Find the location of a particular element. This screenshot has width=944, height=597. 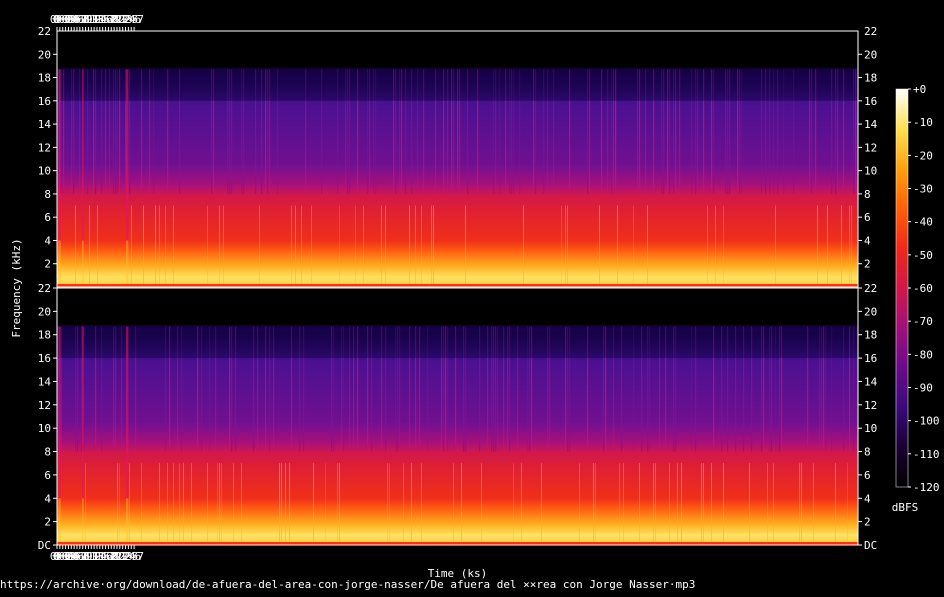

colorbar-tick-label: -80 is located at coordinates (923, 354).